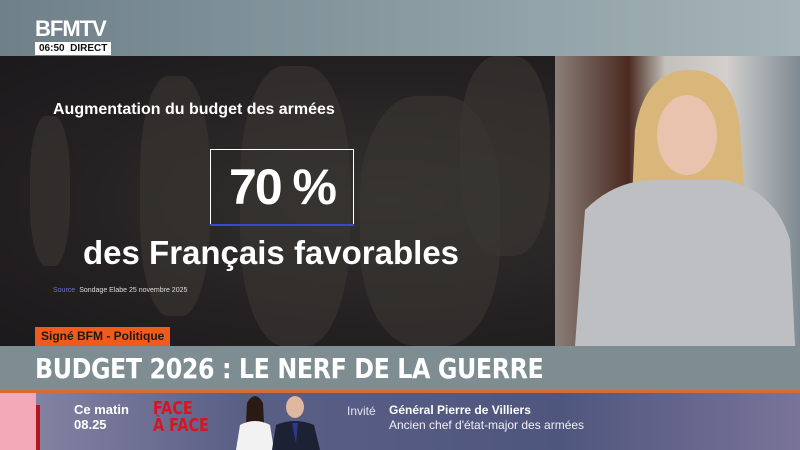 This screenshot has height=450, width=800. I want to click on source-note: Source Sondage Elabe 25 novembre 2025, so click(120, 290).